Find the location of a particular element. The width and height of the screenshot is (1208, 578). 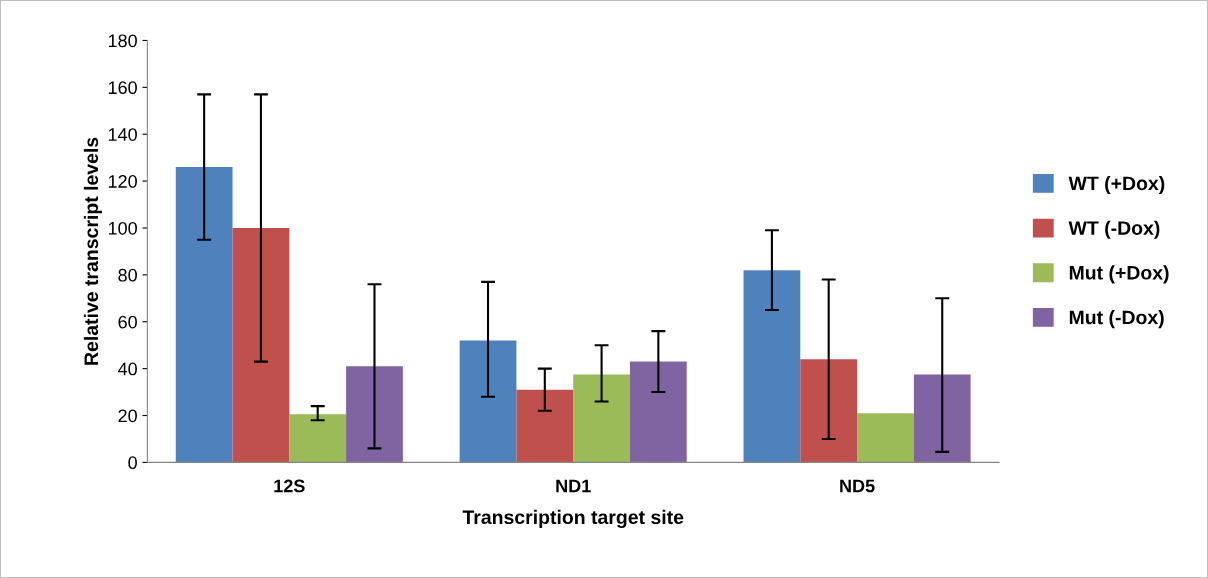

y-tick-label: 80 is located at coordinates (127, 275).